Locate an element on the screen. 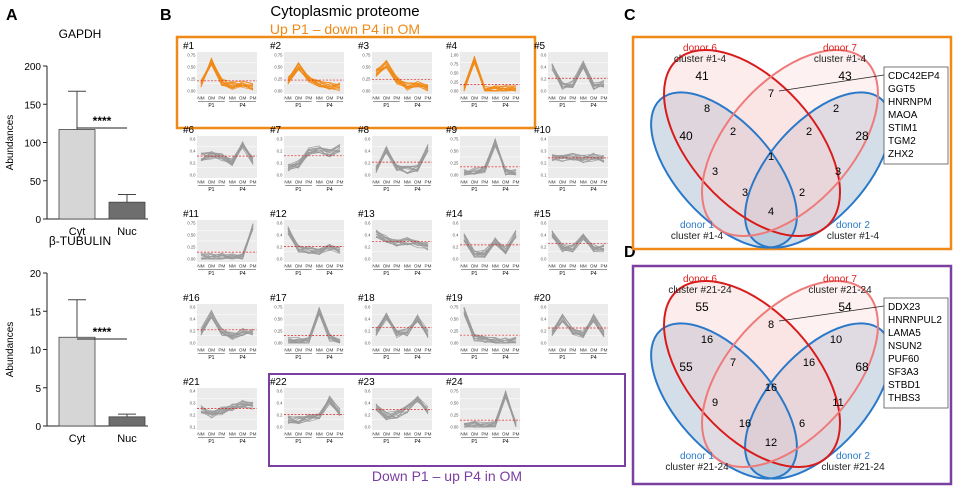  bar-nuc is located at coordinates (127, 210).